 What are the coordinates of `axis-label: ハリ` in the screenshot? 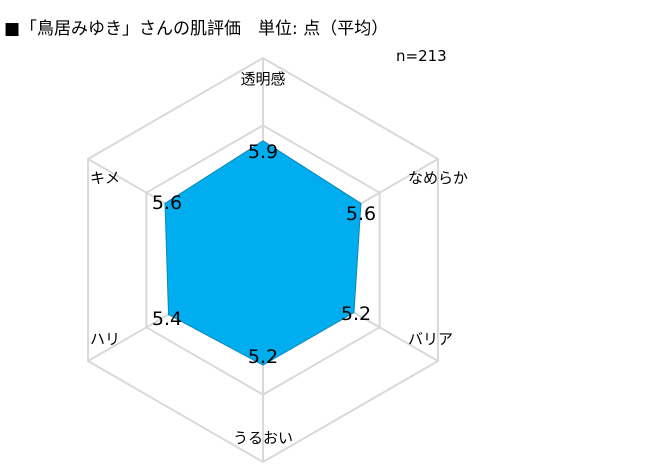 It's located at (105, 339).